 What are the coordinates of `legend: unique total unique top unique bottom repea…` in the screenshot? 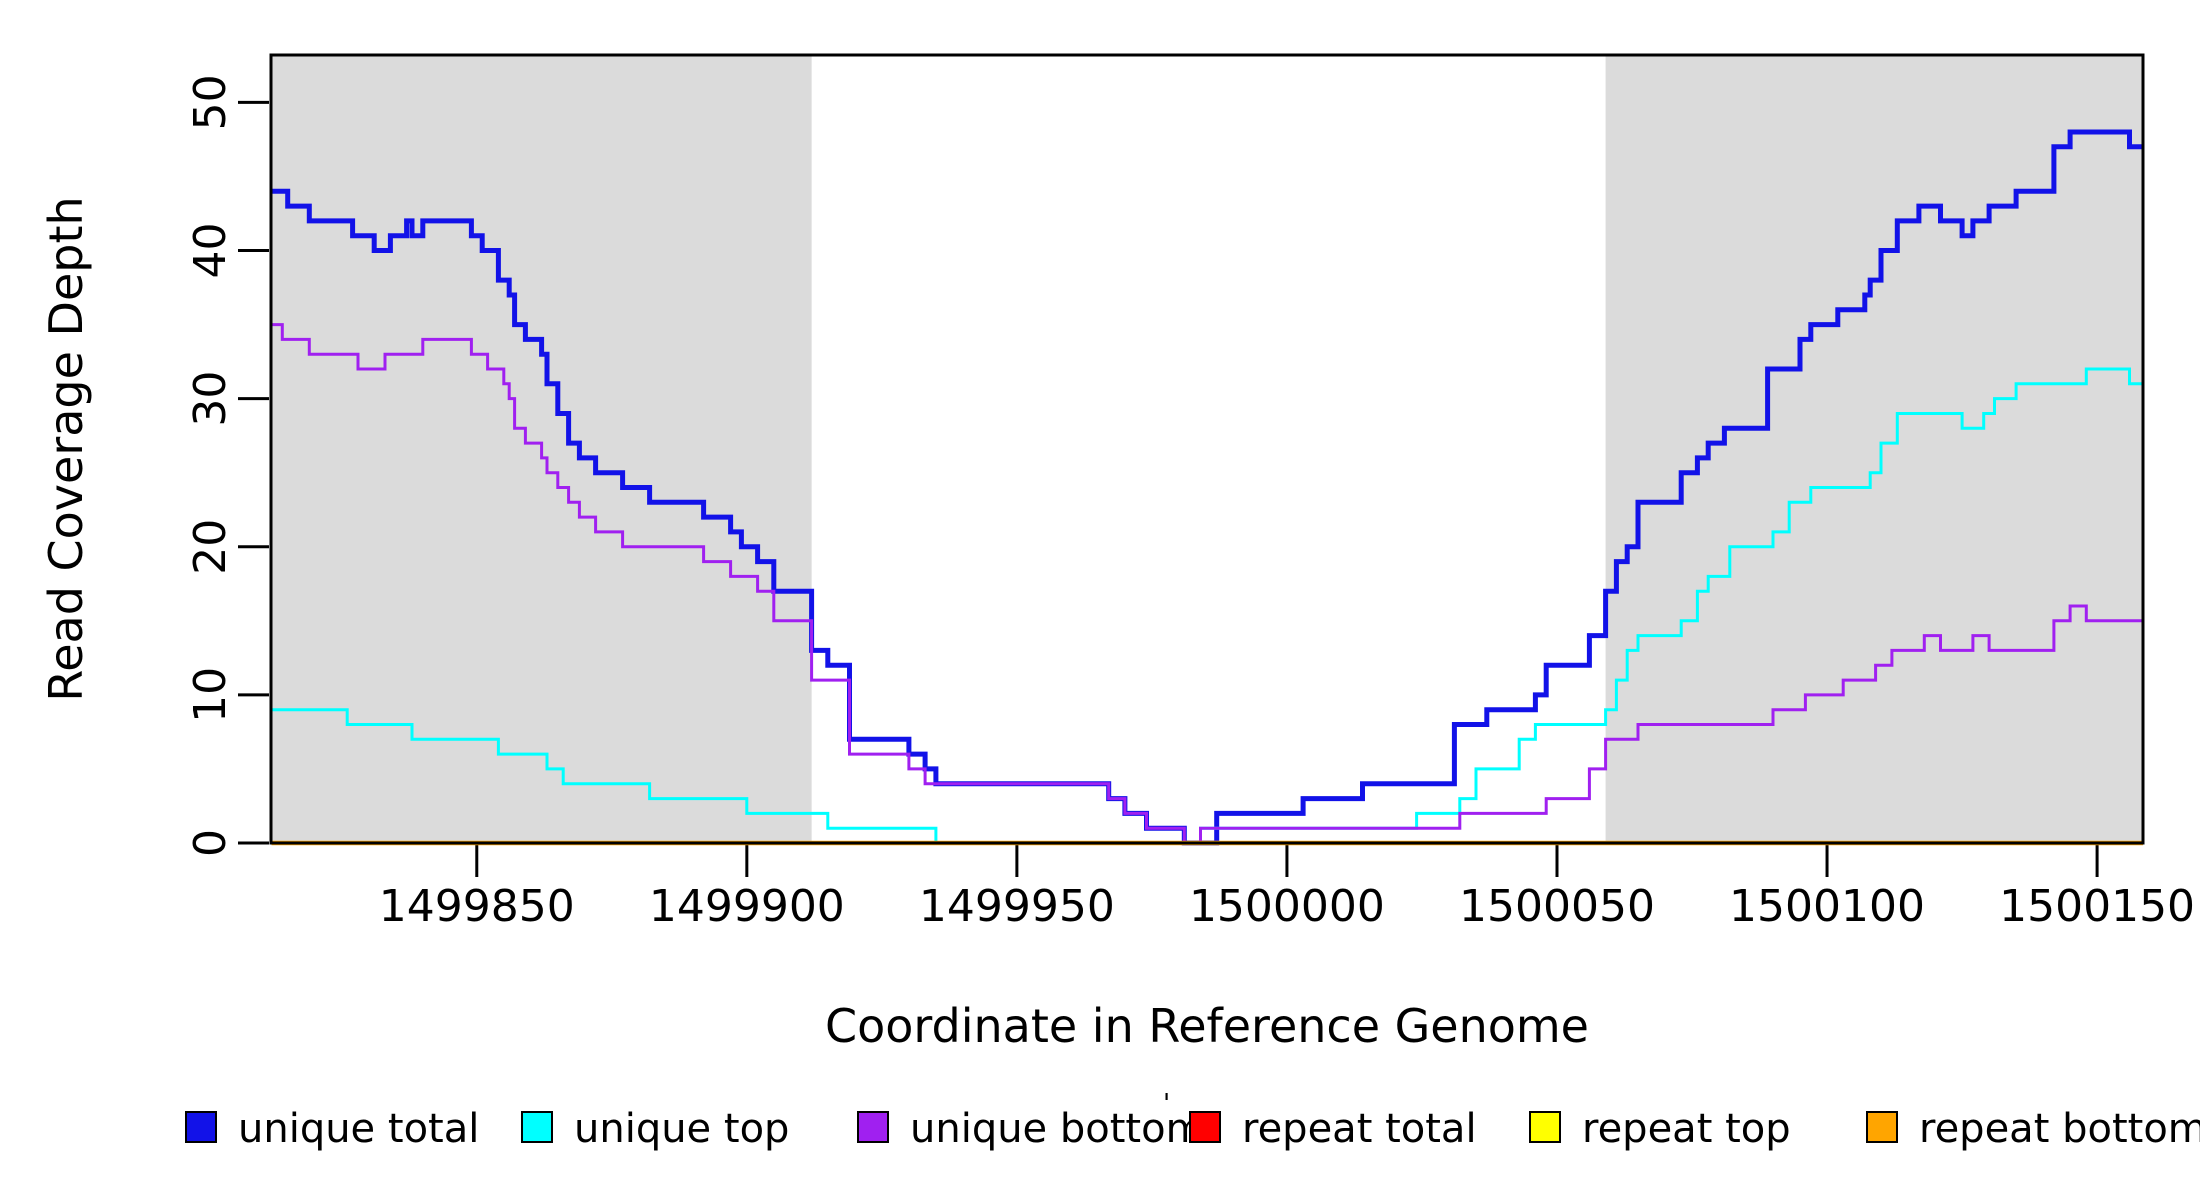 It's located at (1192, 1120).